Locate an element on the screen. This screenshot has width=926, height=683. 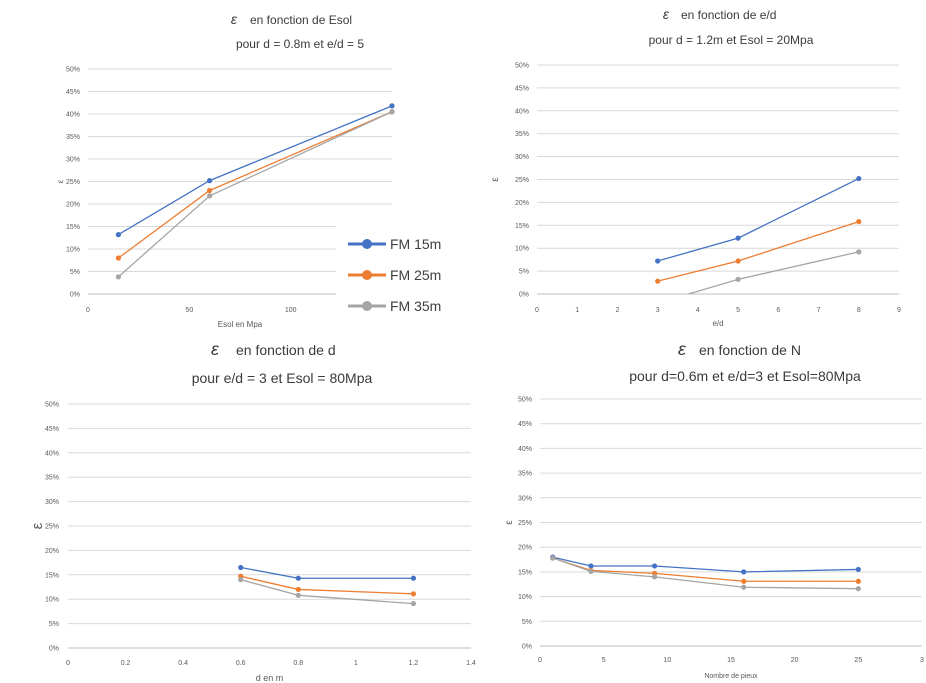
chart-title: en fonction de N is located at coordinates (750, 350).